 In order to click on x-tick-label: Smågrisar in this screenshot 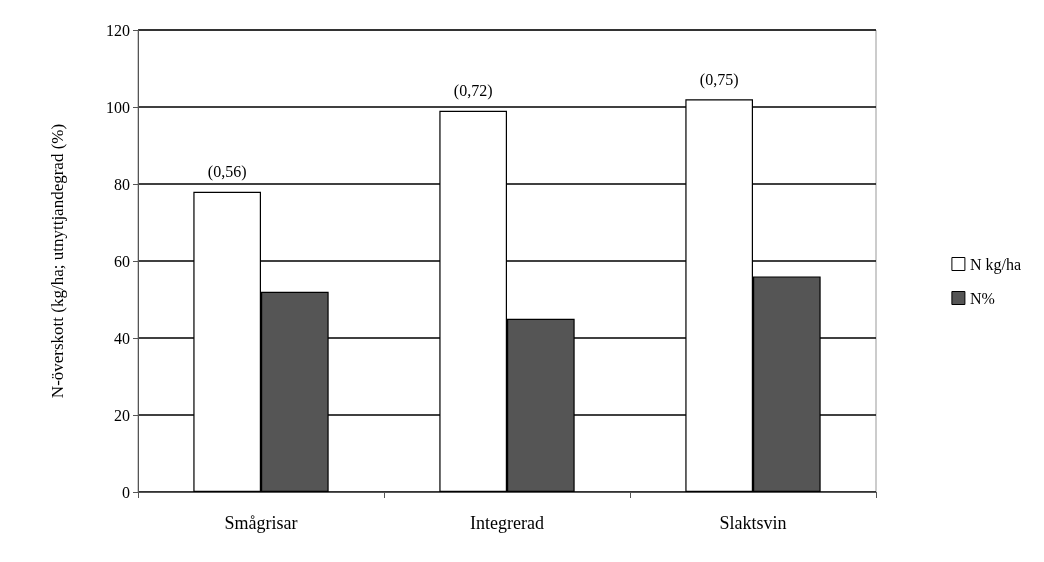, I will do `click(261, 523)`.